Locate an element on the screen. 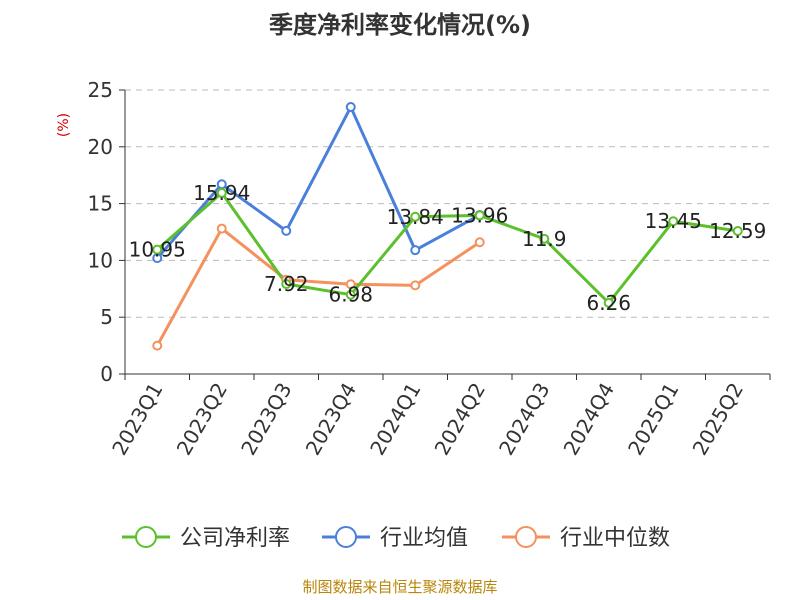 The image size is (800, 600). x-tick-label: 2025Q1 is located at coordinates (653, 419).